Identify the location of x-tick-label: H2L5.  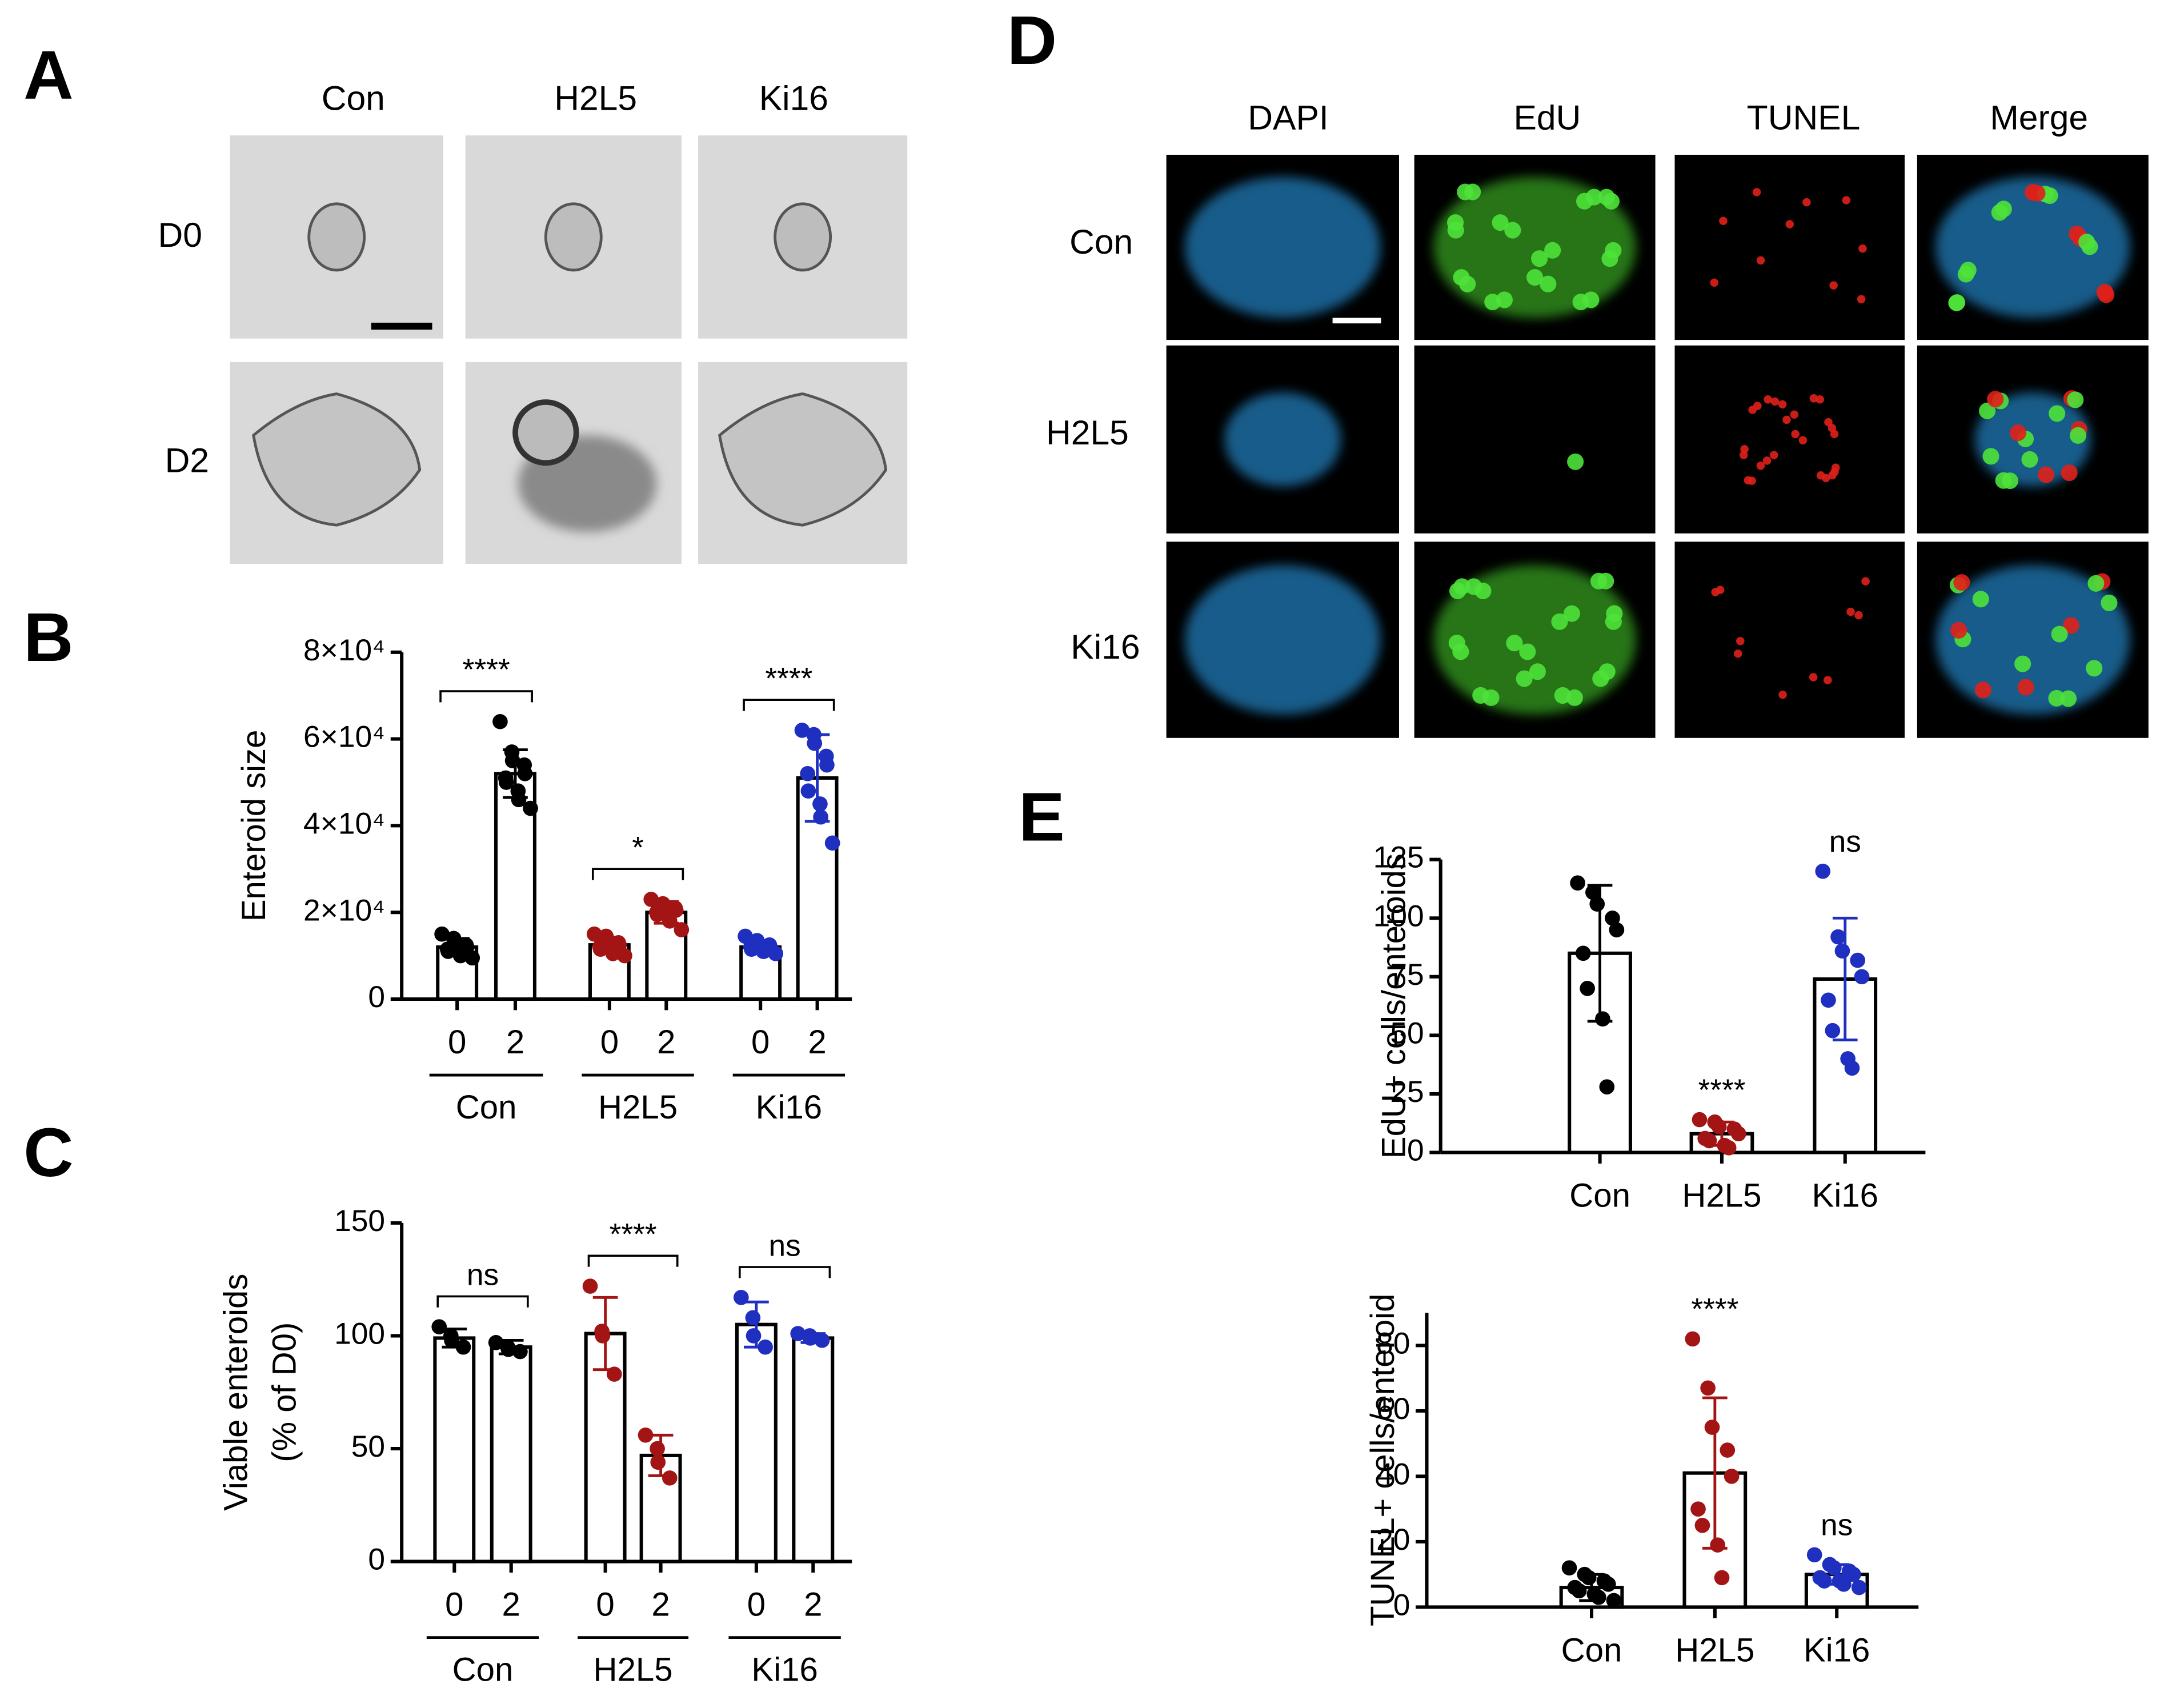
(1714, 1651).